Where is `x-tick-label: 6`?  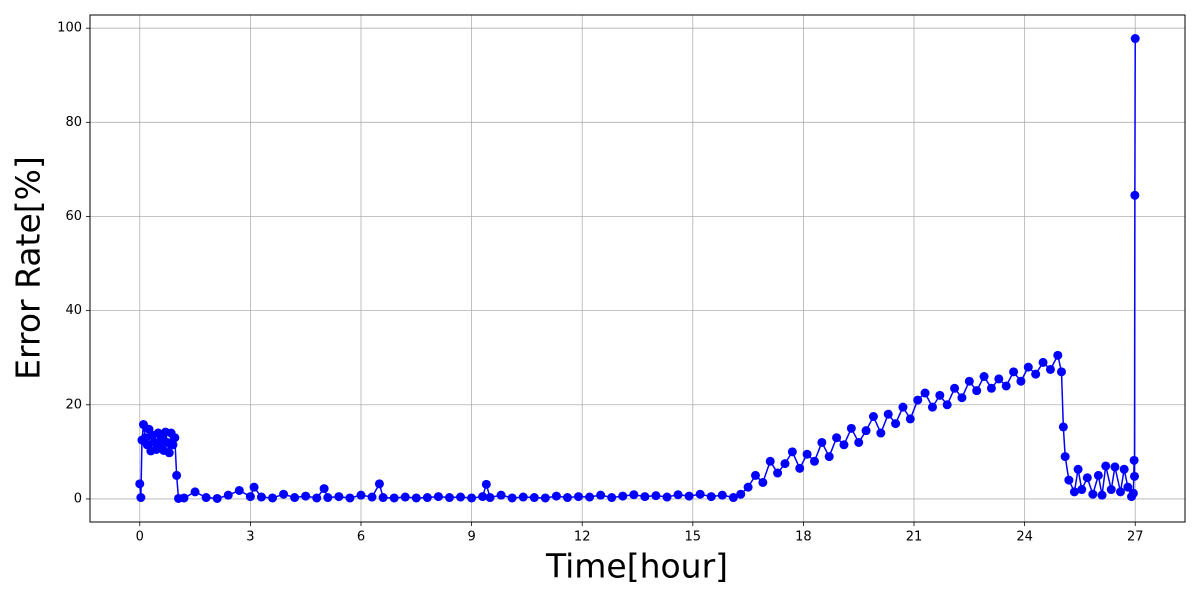
x-tick-label: 6 is located at coordinates (361, 537).